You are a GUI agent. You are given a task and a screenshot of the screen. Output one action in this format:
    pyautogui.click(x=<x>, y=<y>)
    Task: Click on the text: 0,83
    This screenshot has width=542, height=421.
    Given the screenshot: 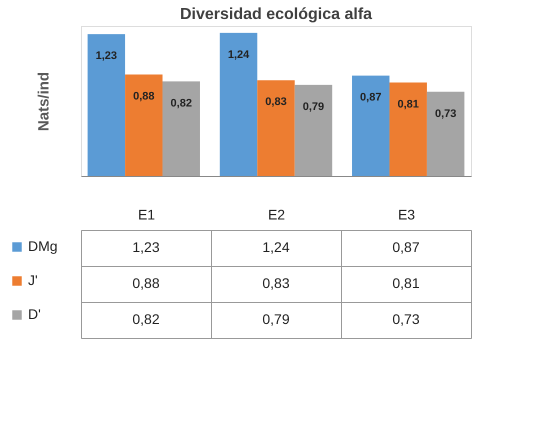 What is the action you would take?
    pyautogui.click(x=276, y=102)
    